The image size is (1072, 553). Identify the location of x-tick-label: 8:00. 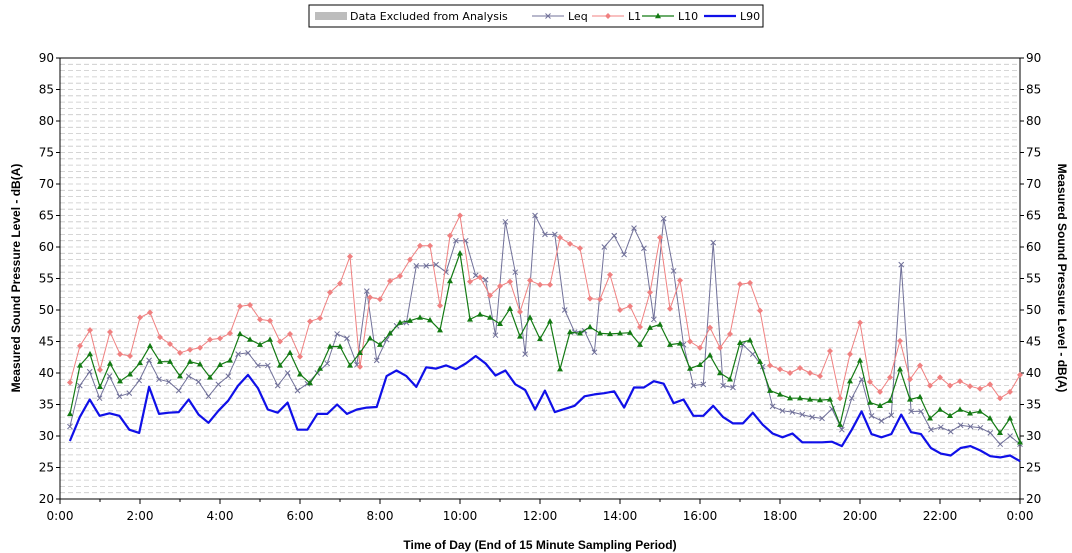
(380, 516).